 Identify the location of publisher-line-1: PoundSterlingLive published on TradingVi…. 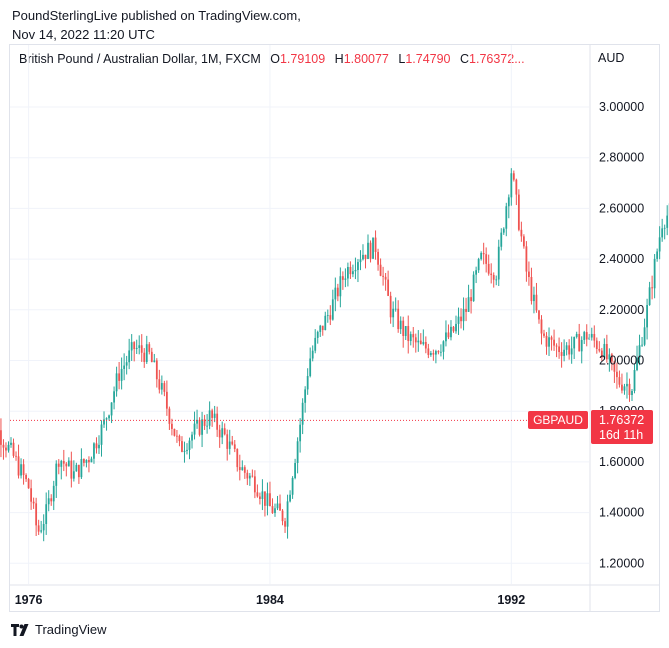
(156, 15).